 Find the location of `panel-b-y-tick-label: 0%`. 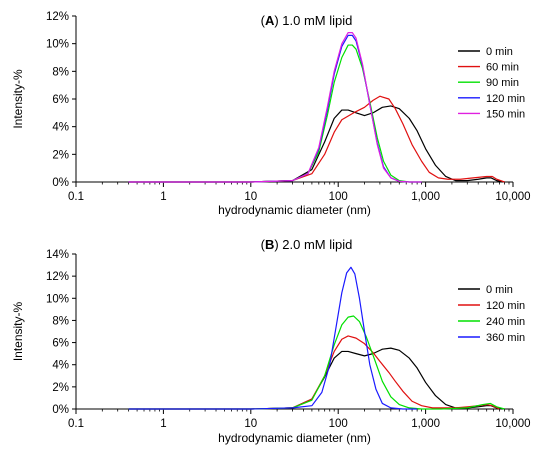

panel-b-y-tick-label: 0% is located at coordinates (60, 410).